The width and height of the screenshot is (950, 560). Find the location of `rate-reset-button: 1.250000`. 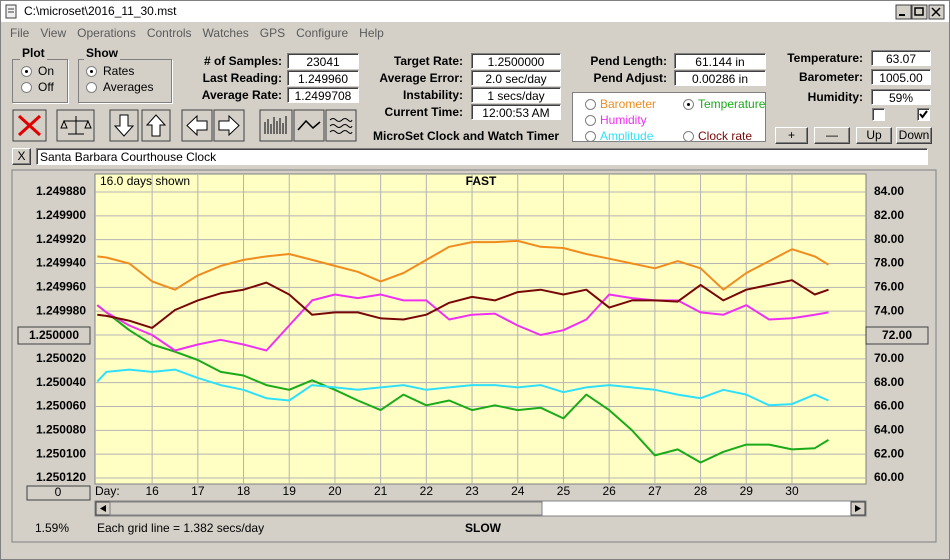

rate-reset-button: 1.250000 is located at coordinates (54, 335).